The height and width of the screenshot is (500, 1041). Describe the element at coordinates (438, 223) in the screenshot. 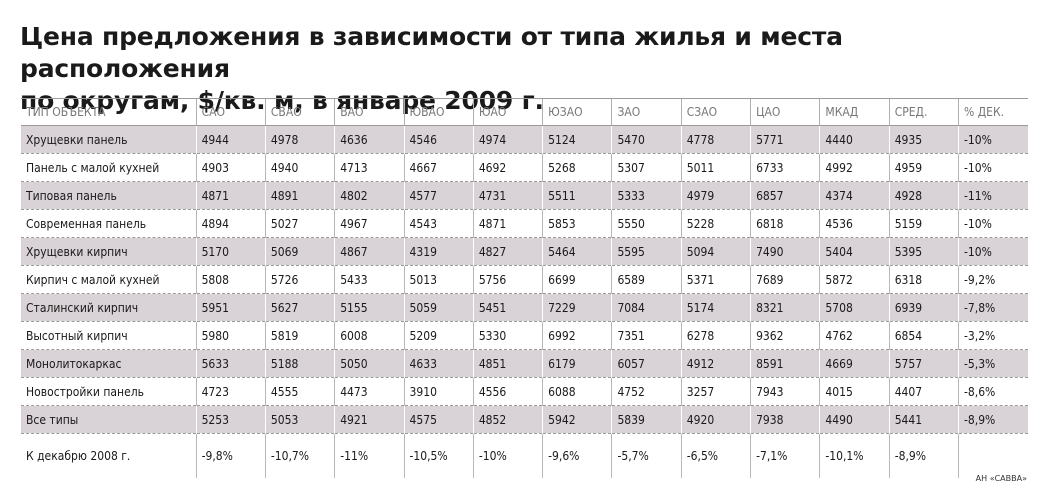

I see `table-cell: 4543` at that location.